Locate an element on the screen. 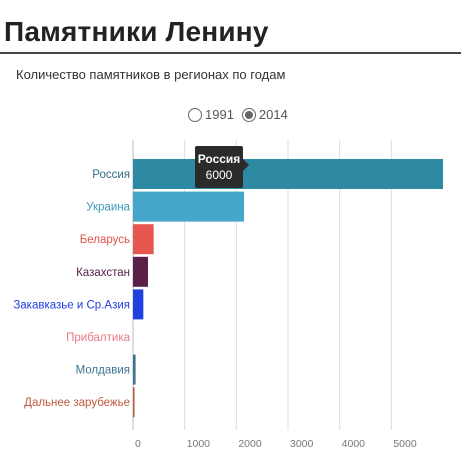  x-tick-label: 3000 is located at coordinates (302, 444).